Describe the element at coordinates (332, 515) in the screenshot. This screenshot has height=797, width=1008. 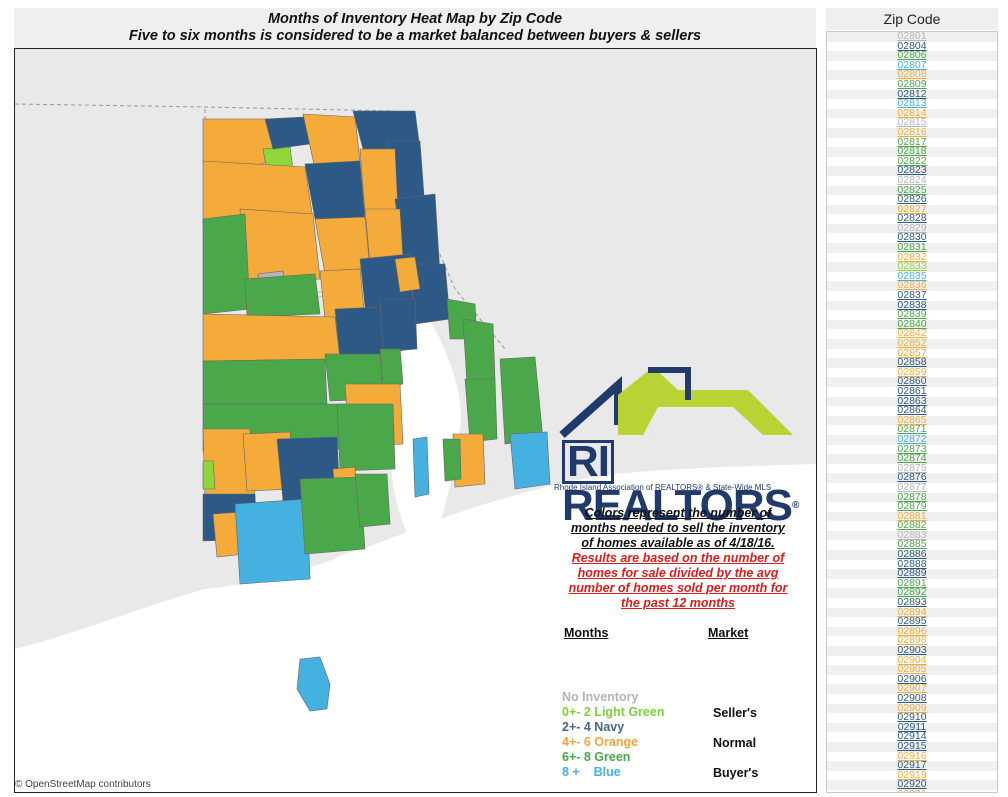
I see `region-wakefield` at that location.